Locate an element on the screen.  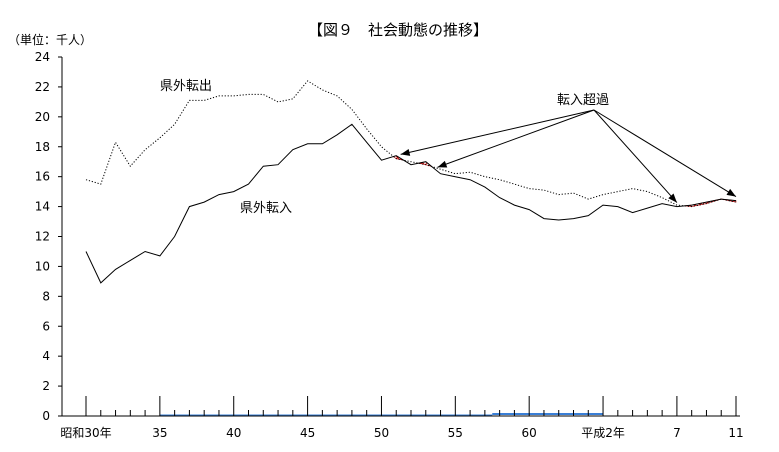
x-tick-label: 11 is located at coordinates (735, 433).